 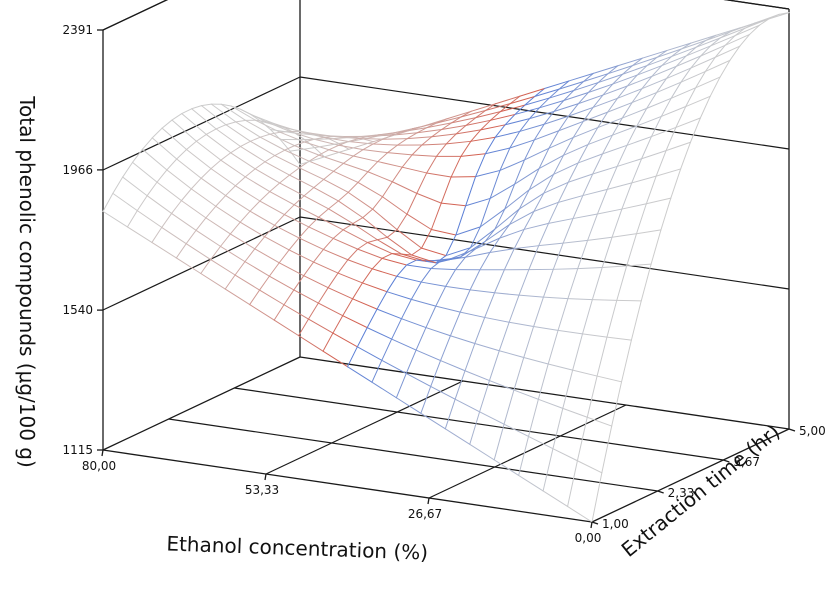 What do you see at coordinates (77, 30) in the screenshot?
I see `z-tick-label: 2391` at bounding box center [77, 30].